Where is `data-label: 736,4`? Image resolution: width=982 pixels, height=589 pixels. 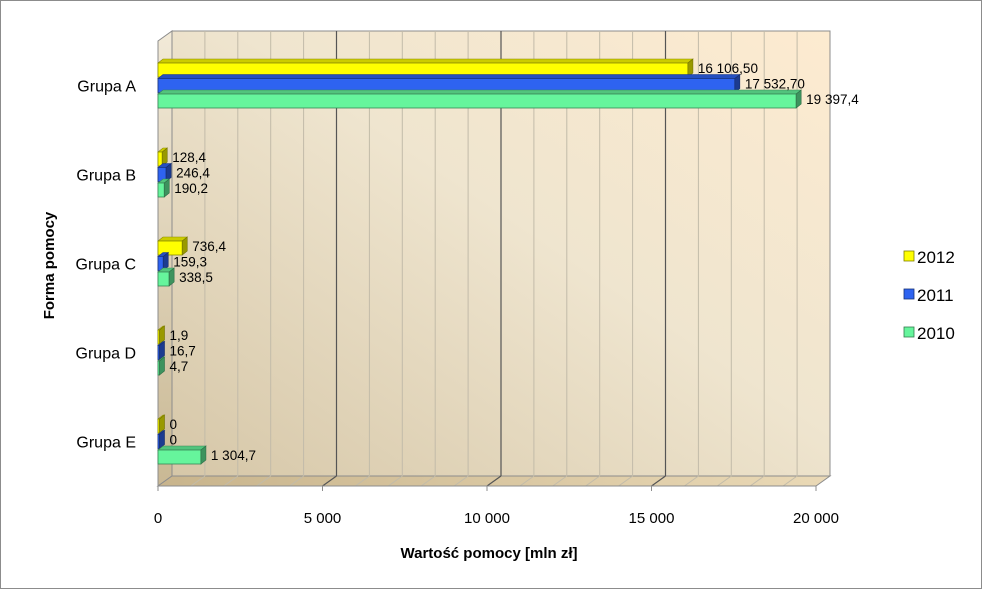
data-label: 736,4 is located at coordinates (209, 246).